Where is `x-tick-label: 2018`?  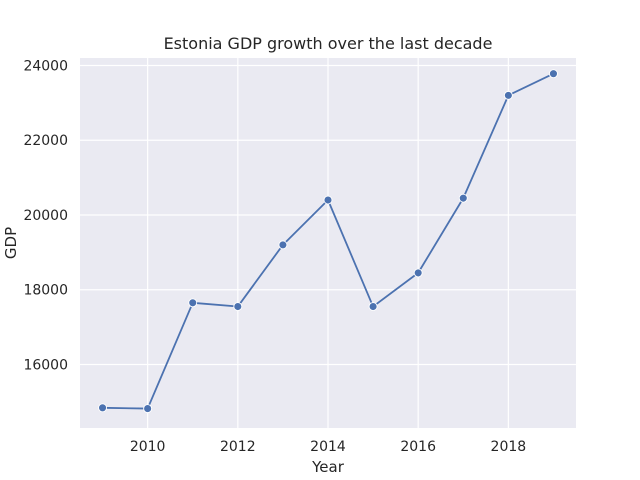 x-tick-label: 2018 is located at coordinates (509, 447).